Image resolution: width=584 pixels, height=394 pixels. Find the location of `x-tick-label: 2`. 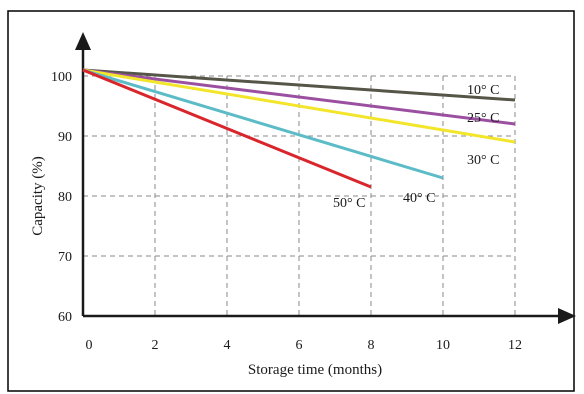

x-tick-label: 2 is located at coordinates (155, 345).